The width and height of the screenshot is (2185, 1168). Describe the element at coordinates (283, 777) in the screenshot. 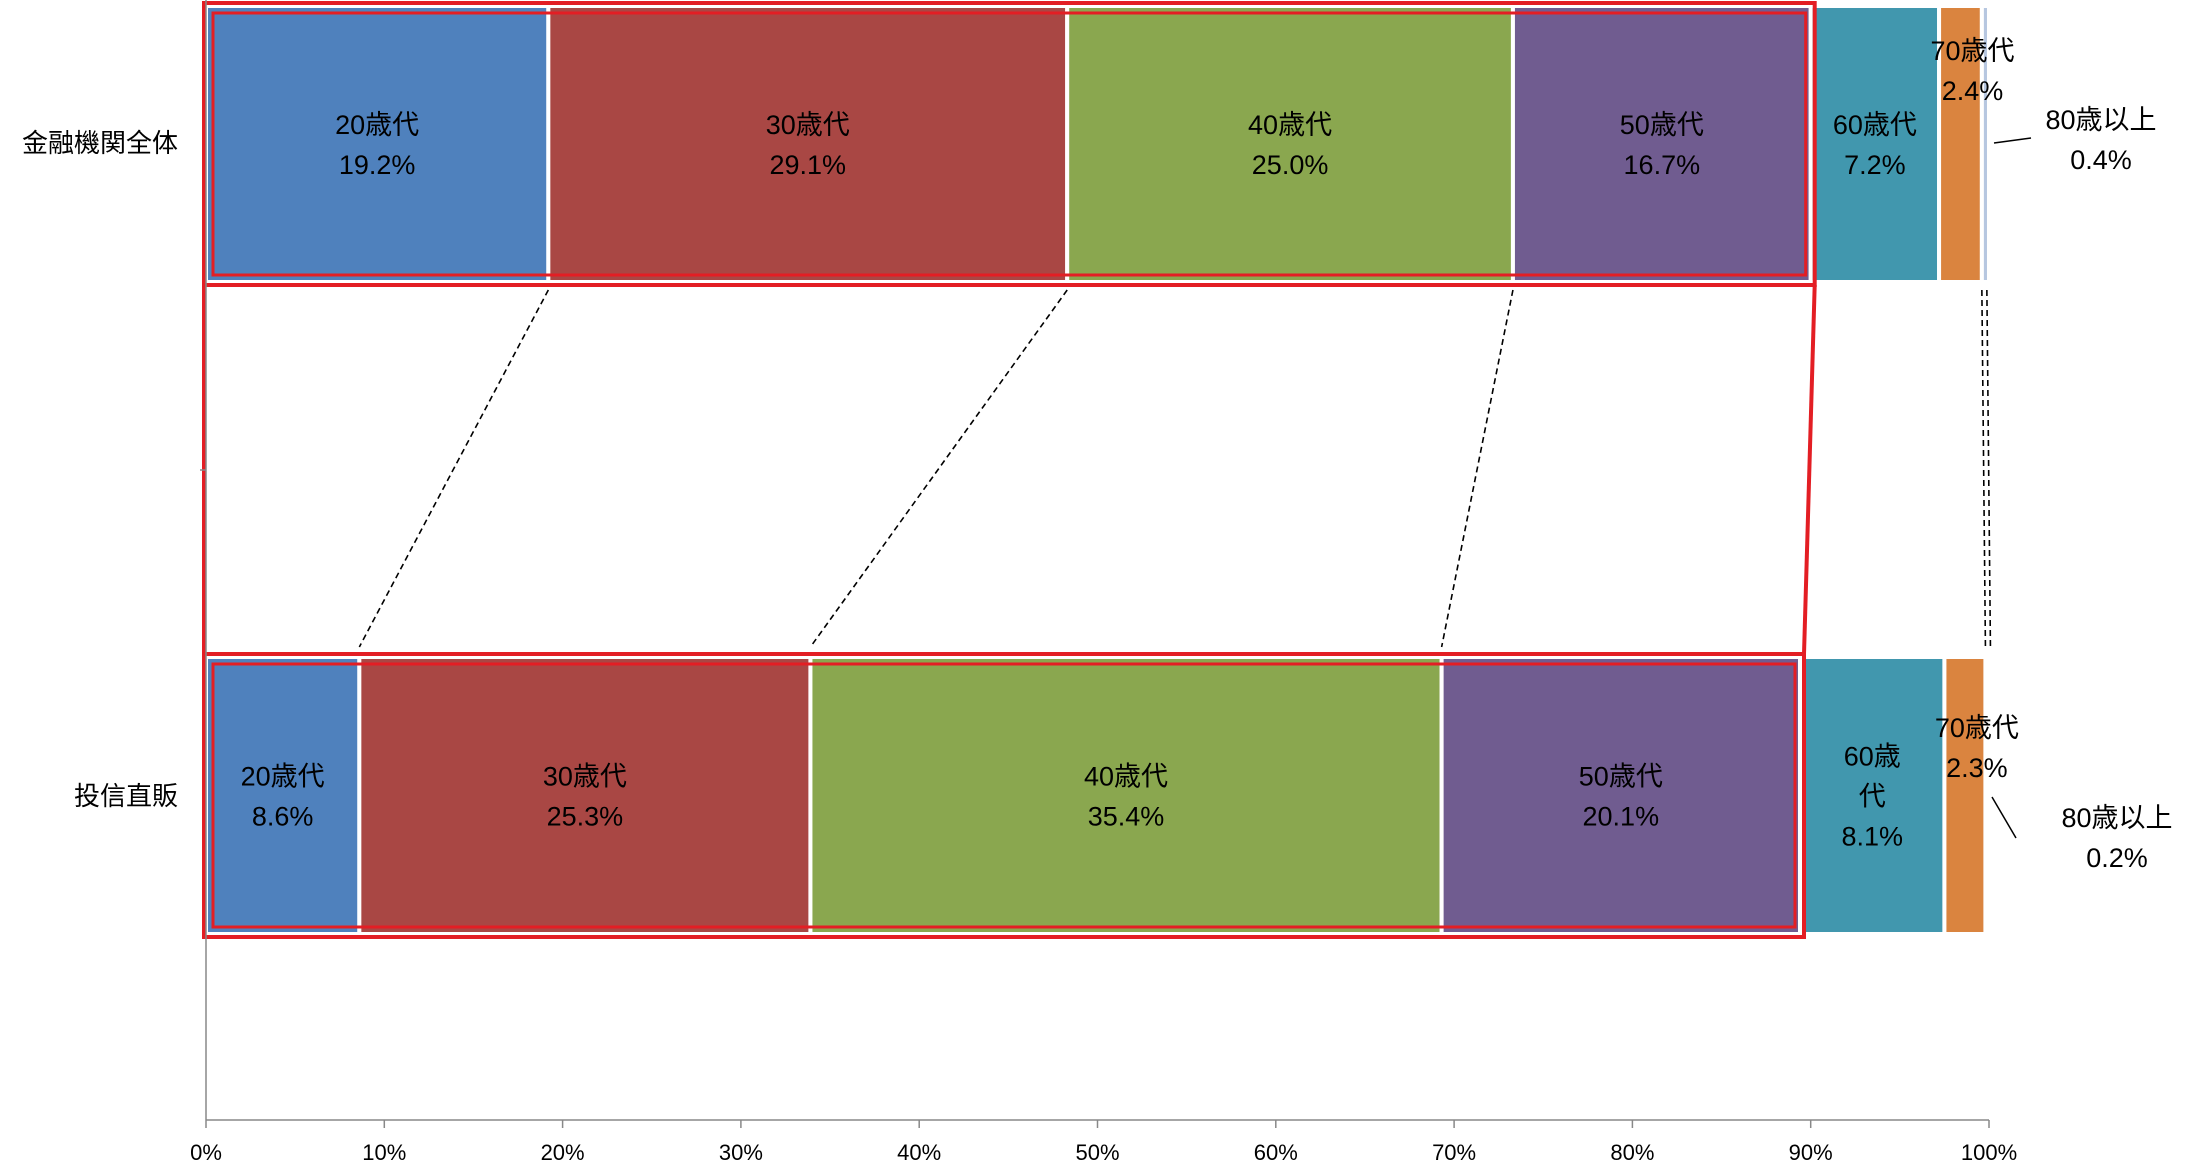

I see `data-label-1-0-0: 20歳代` at that location.